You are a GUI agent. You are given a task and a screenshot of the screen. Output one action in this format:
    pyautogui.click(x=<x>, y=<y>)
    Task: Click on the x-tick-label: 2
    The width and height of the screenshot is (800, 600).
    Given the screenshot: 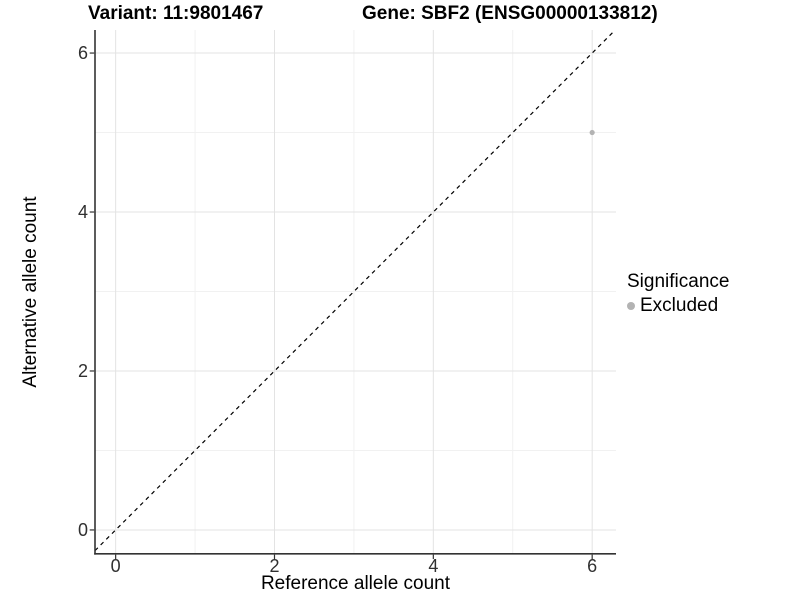 What is the action you would take?
    pyautogui.click(x=274, y=566)
    